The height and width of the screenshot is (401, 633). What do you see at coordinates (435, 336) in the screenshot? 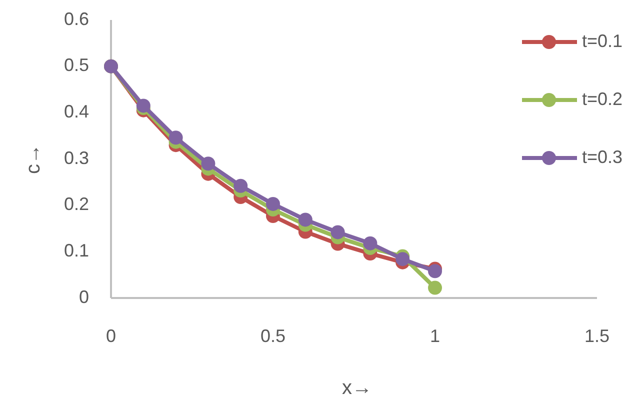
I see `x-tick-label: 1` at bounding box center [435, 336].